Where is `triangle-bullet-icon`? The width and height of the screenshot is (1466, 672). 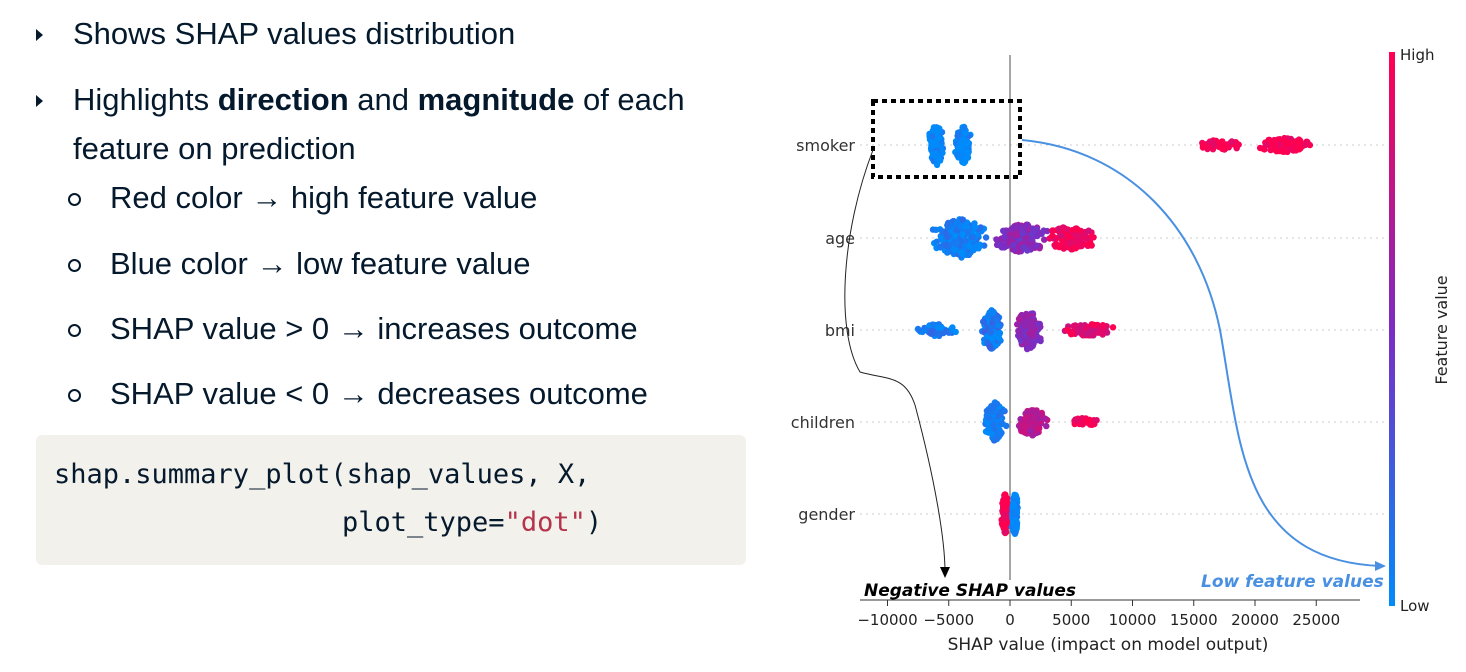
triangle-bullet-icon is located at coordinates (39, 101).